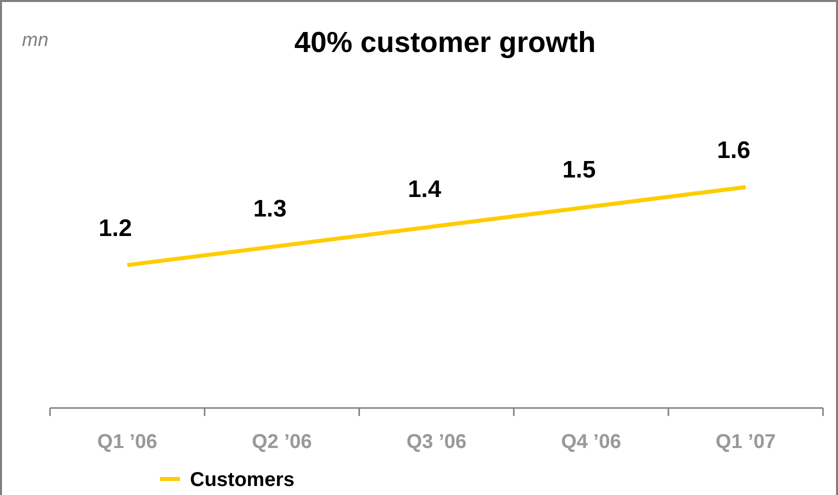 This screenshot has width=838, height=495. Describe the element at coordinates (270, 209) in the screenshot. I see `data-label: 1.3` at that location.